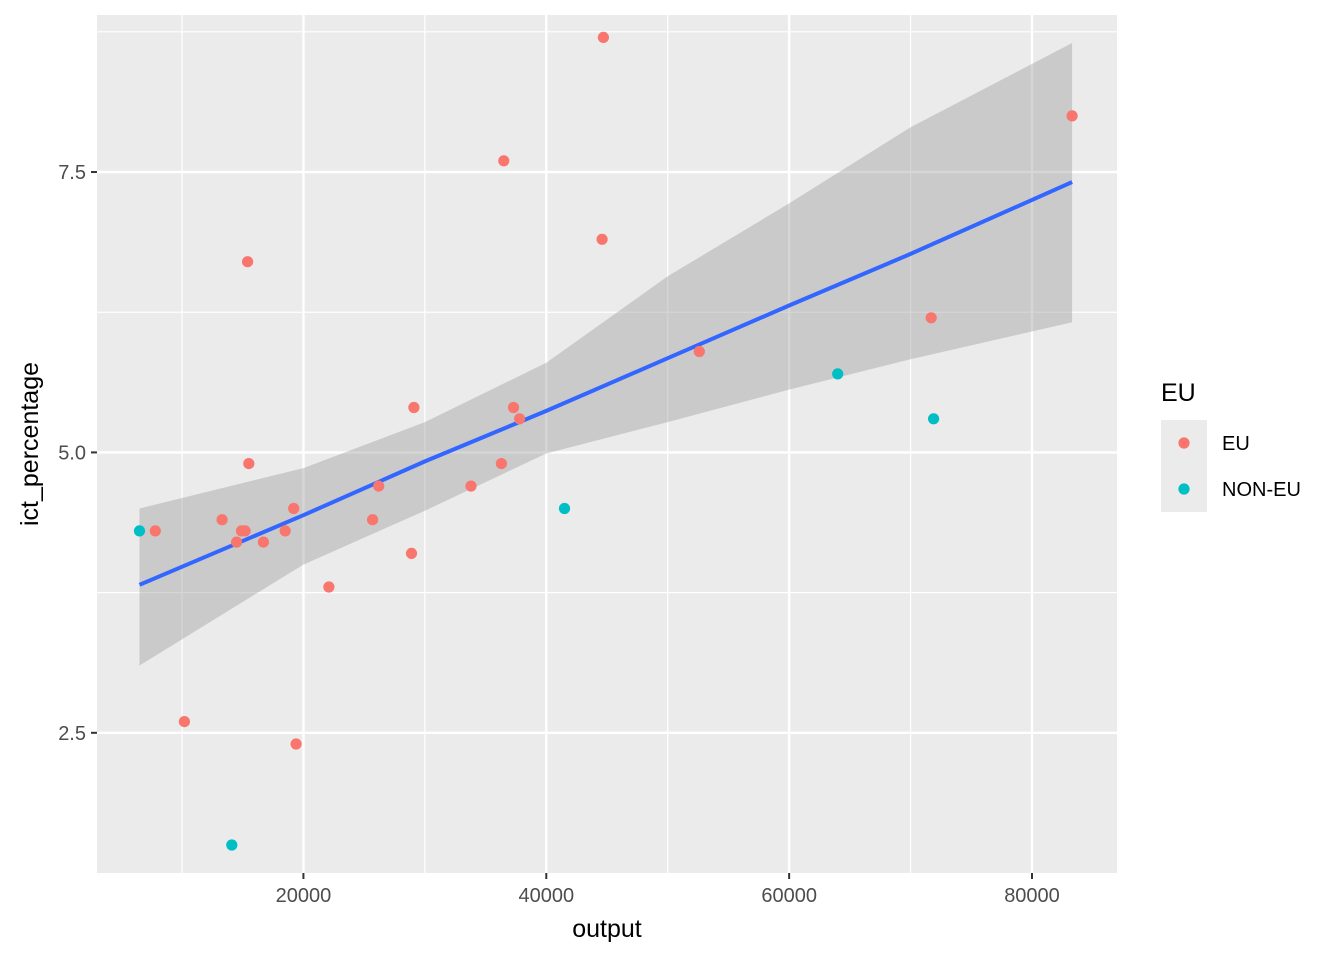 This screenshot has width=1344, height=960. Describe the element at coordinates (30, 444) in the screenshot. I see `y-axis-title: ict_percentage` at that location.